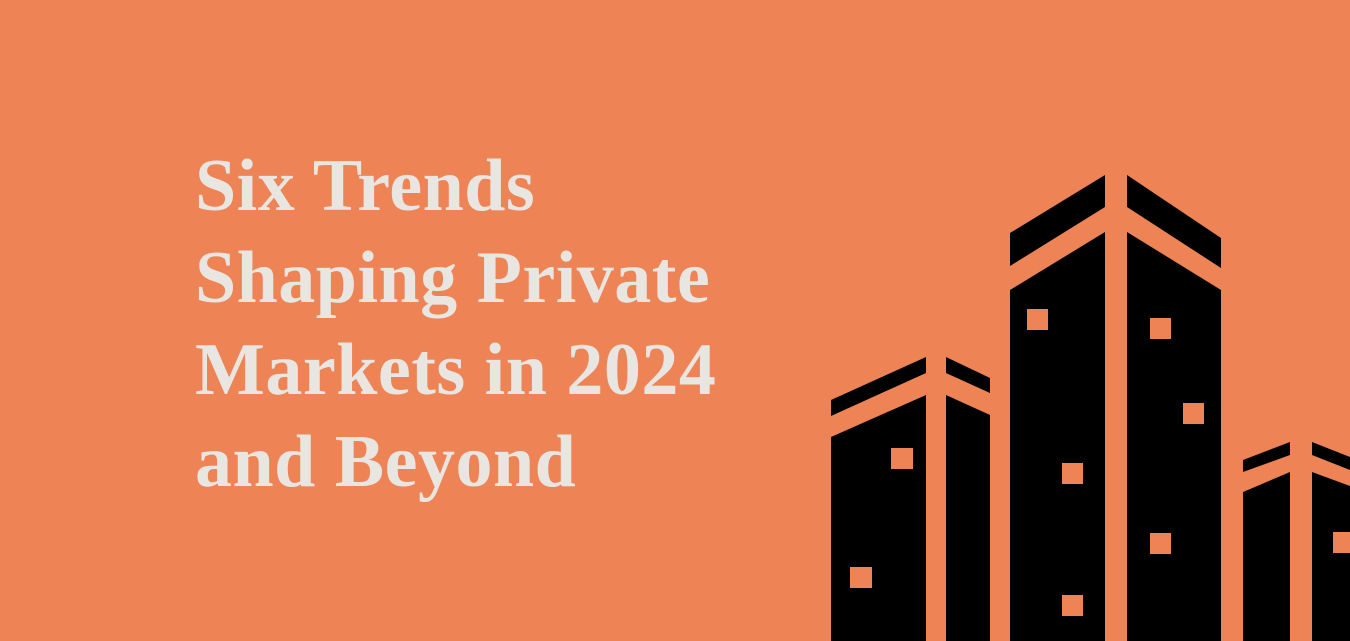 The width and height of the screenshot is (1350, 641). I want to click on building-left, so click(910, 499).